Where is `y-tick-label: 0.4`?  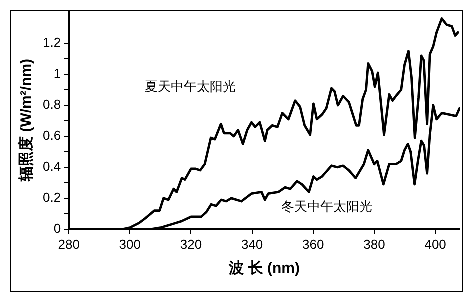
y-tick-label: 0.4 is located at coordinates (52, 166).